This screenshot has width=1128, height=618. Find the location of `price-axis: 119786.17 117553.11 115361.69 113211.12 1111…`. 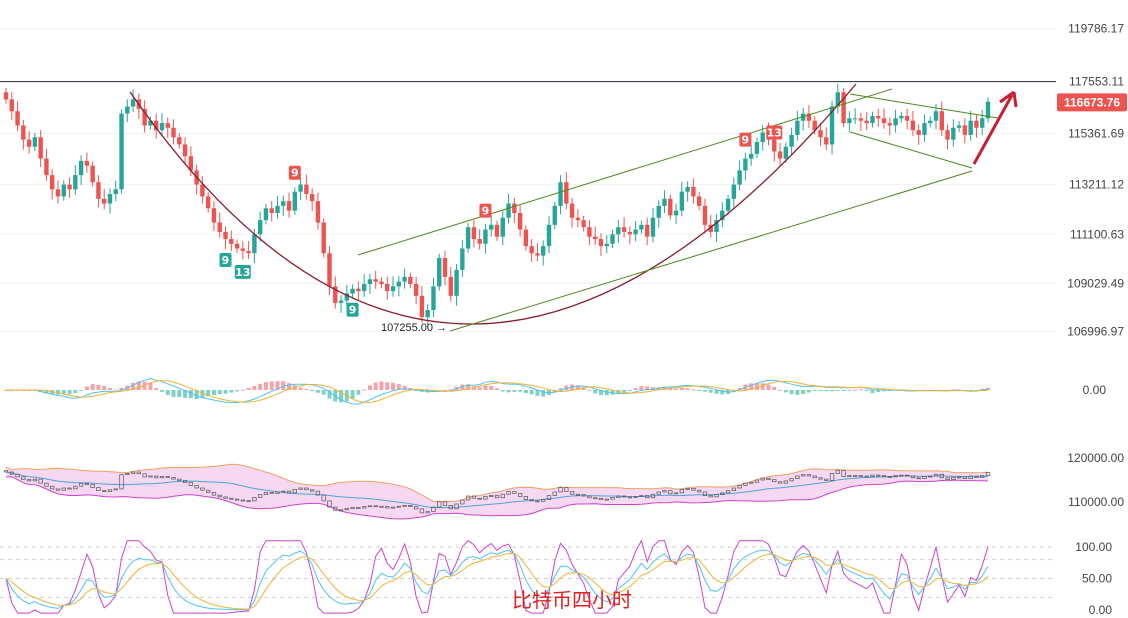

price-axis: 119786.17 117553.11 115361.69 113211.12 1111… is located at coordinates (1092, 319).